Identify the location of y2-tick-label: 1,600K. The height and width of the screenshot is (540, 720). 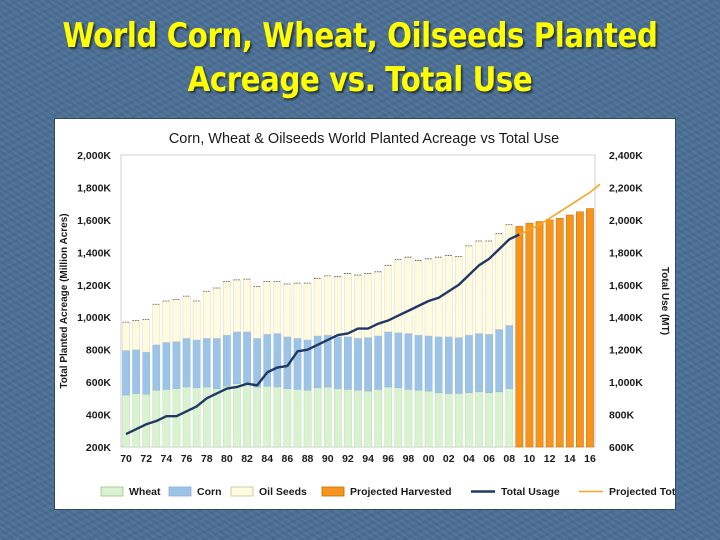
(626, 286).